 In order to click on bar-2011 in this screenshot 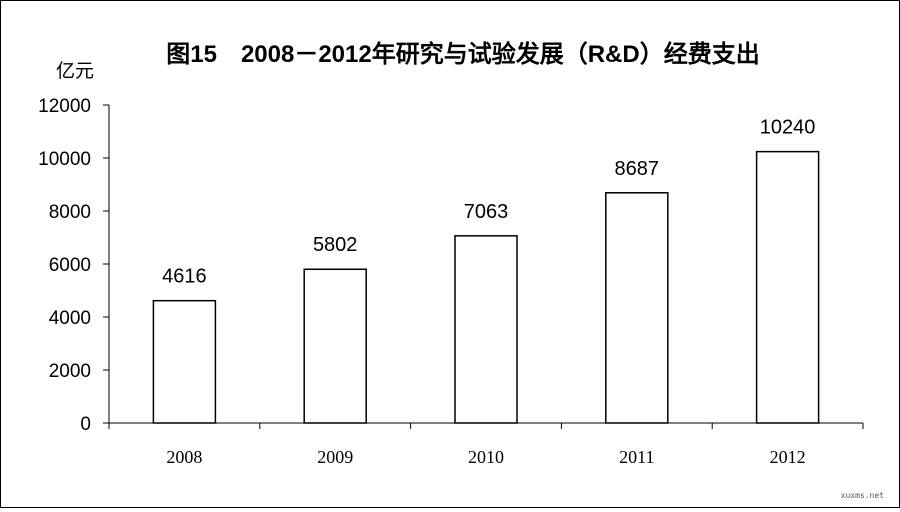, I will do `click(637, 308)`.